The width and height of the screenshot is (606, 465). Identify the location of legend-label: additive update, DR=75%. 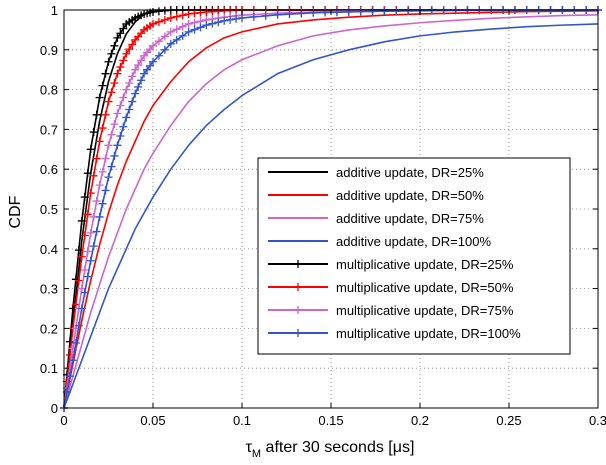
(410, 218).